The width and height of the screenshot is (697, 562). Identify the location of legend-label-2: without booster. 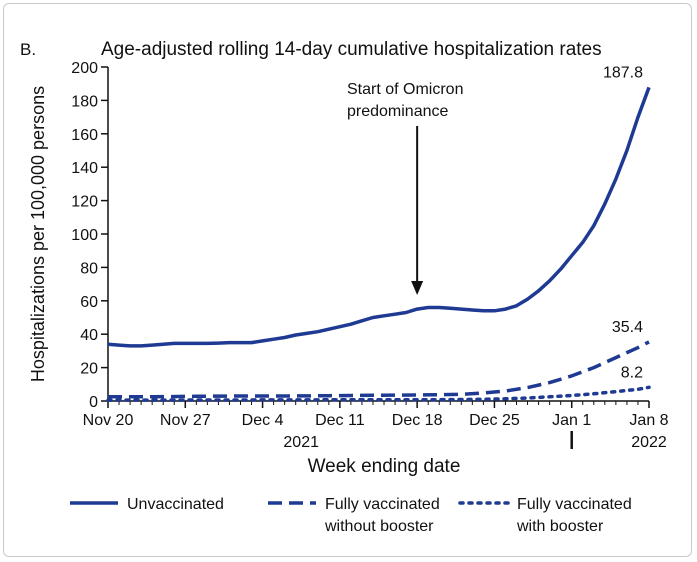
(379, 526).